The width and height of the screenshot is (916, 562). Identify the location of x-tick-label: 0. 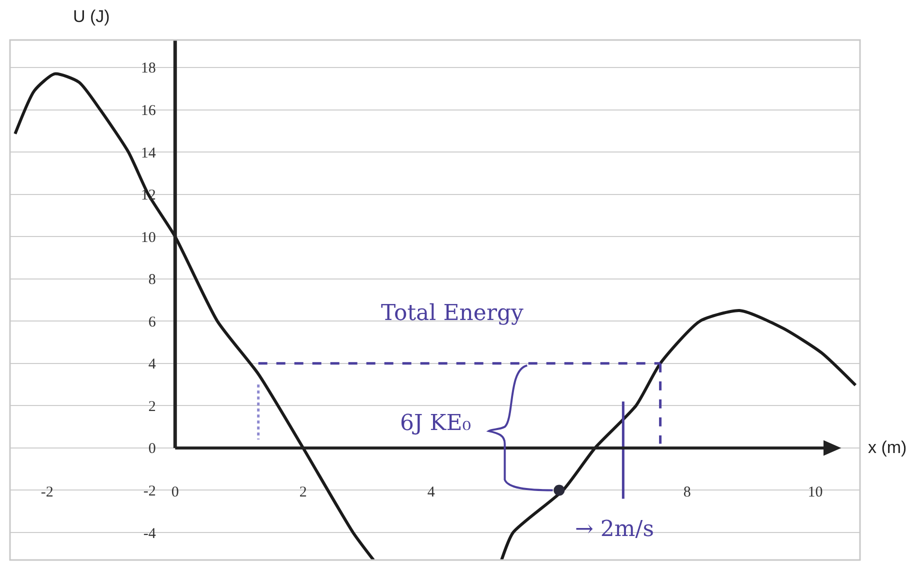
(175, 492).